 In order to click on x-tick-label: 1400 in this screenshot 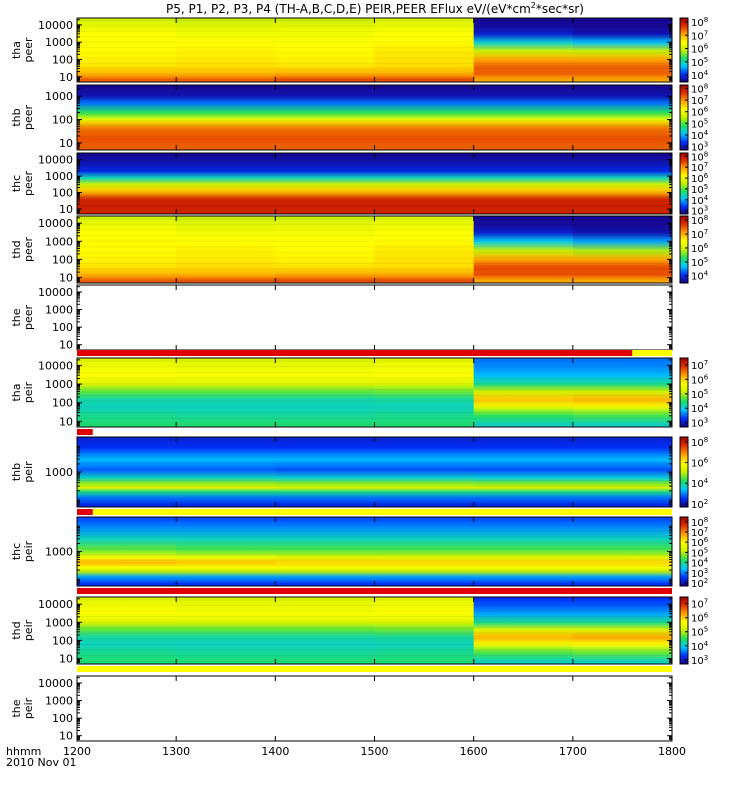, I will do `click(275, 751)`.